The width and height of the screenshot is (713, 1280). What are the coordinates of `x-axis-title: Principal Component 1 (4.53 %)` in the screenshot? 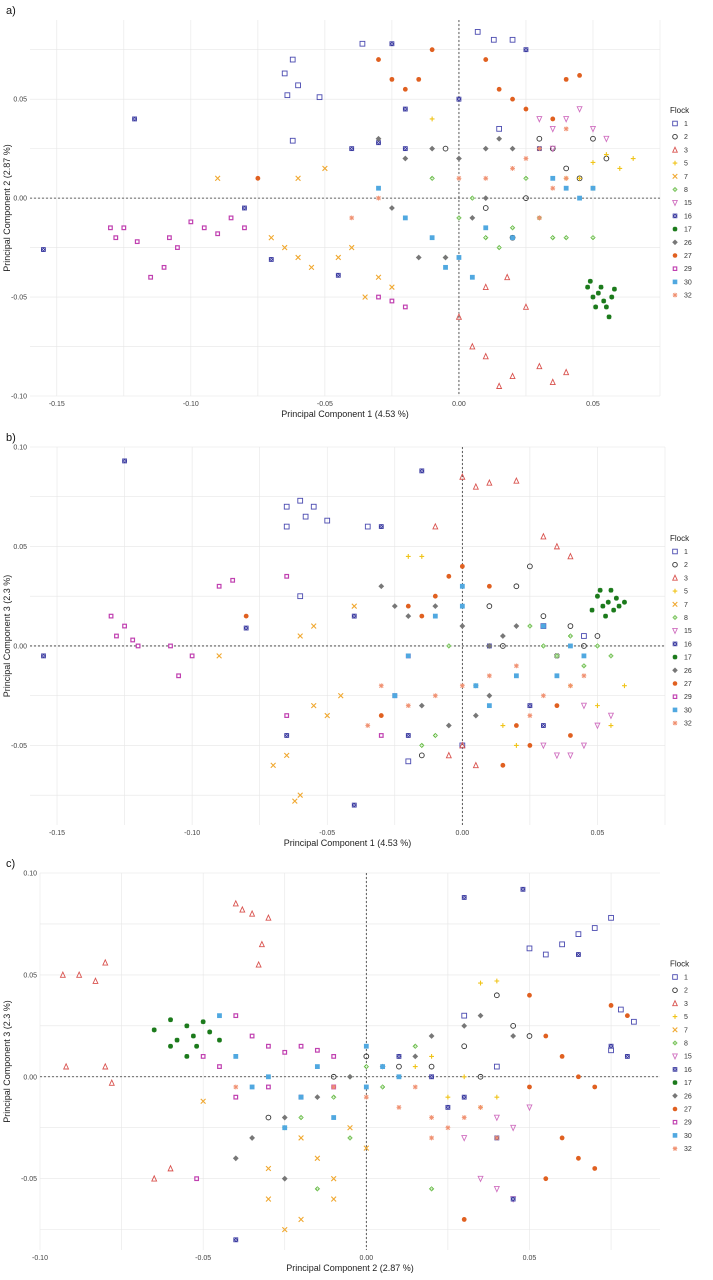 It's located at (348, 843).